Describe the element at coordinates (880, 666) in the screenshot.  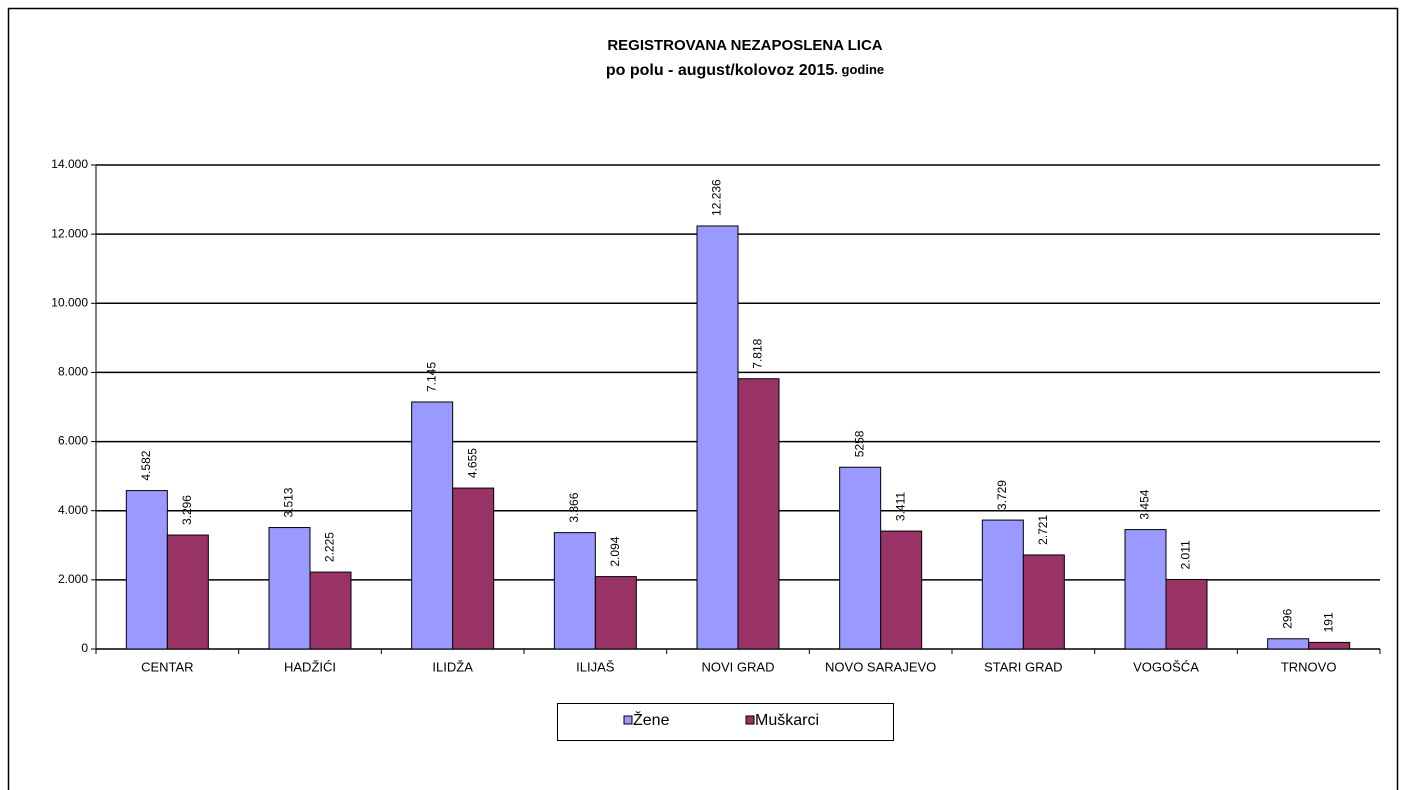
I see `x-tick-label: NOVO SARAJEVO` at that location.